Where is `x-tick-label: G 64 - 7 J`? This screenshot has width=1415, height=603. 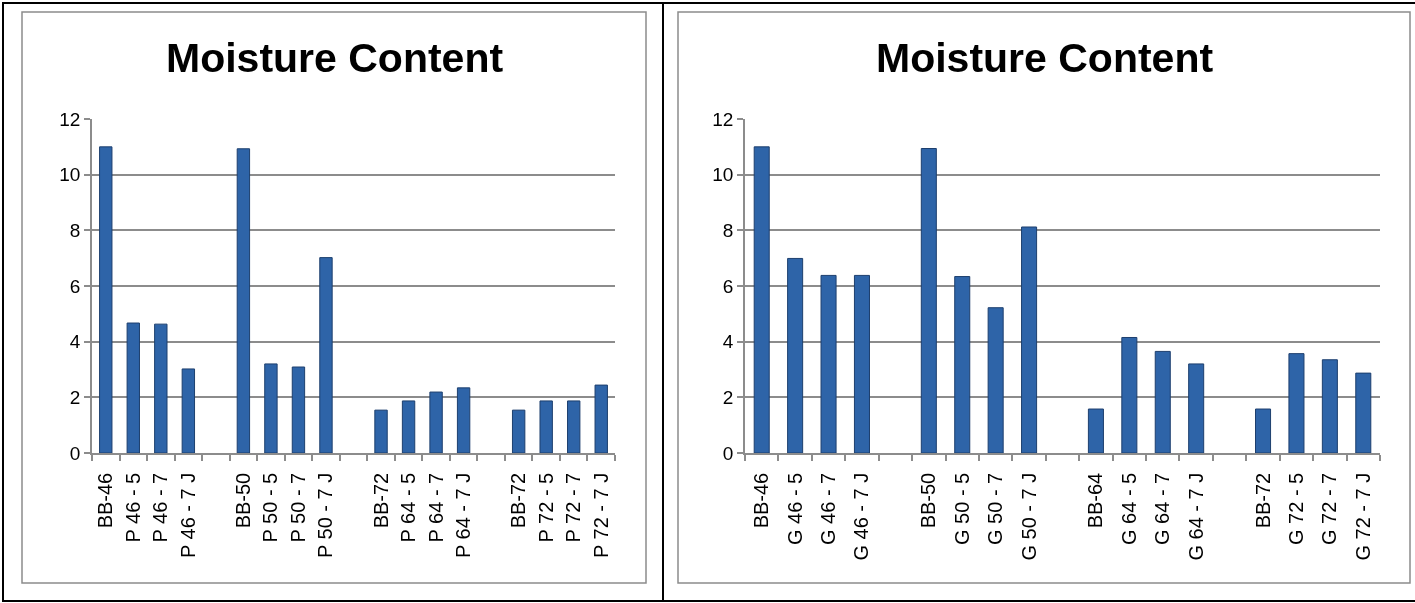 x-tick-label: G 64 - 7 J is located at coordinates (1195, 516).